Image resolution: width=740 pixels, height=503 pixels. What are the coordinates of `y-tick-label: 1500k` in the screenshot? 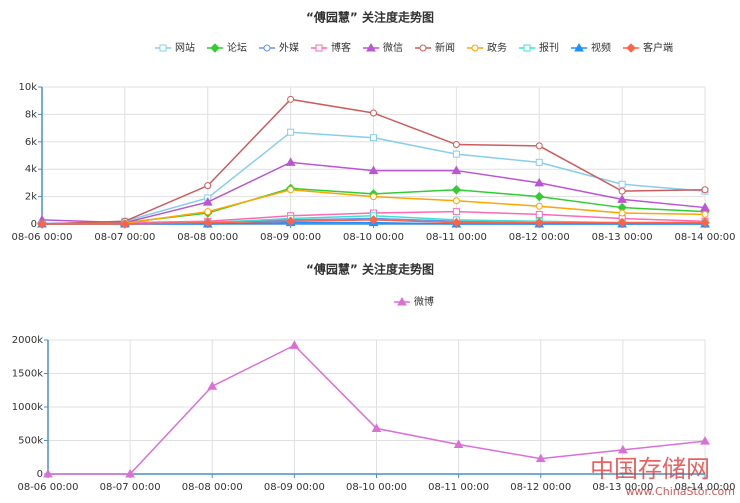 It's located at (27, 374).